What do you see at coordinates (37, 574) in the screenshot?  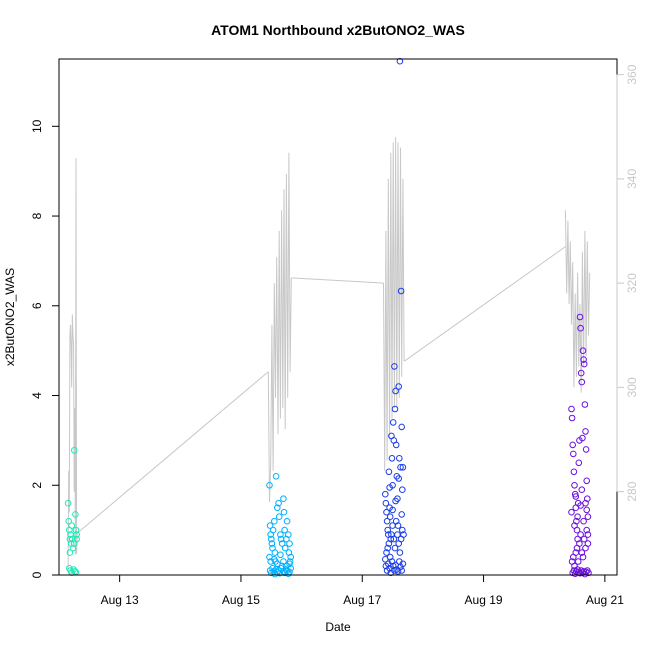 I see `y-tick-label: 0` at bounding box center [37, 574].